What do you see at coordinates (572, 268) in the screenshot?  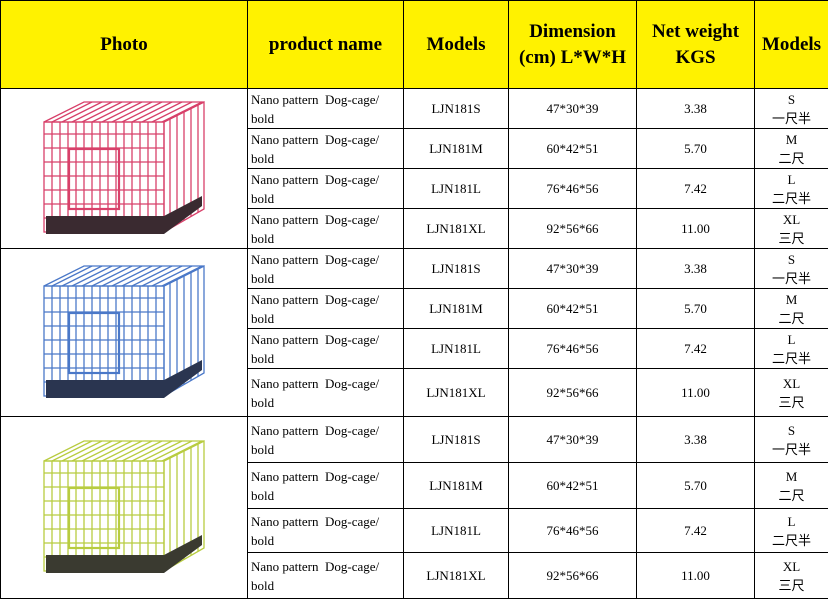 I see `dimension: 47*30*39` at bounding box center [572, 268].